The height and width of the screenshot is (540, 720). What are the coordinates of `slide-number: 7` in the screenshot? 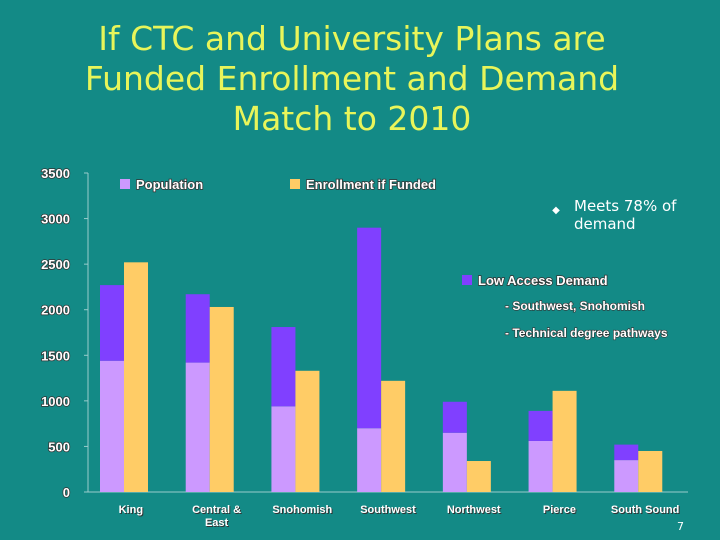 It's located at (680, 526).